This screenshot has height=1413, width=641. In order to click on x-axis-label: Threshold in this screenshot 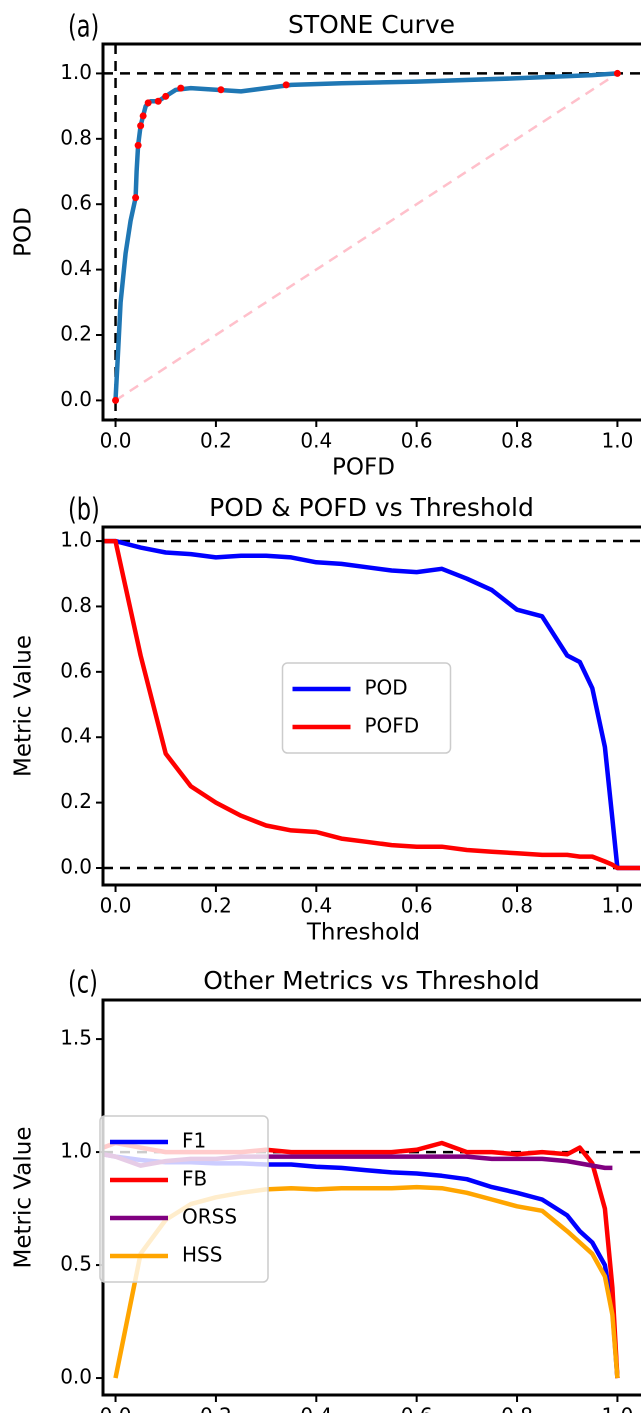, I will do `click(363, 933)`.